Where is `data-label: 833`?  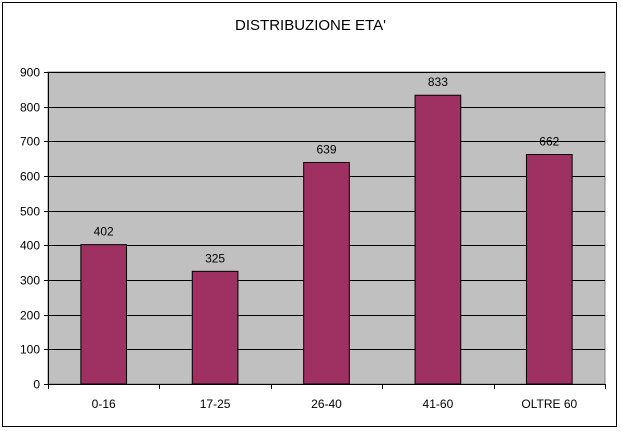 data-label: 833 is located at coordinates (438, 82).